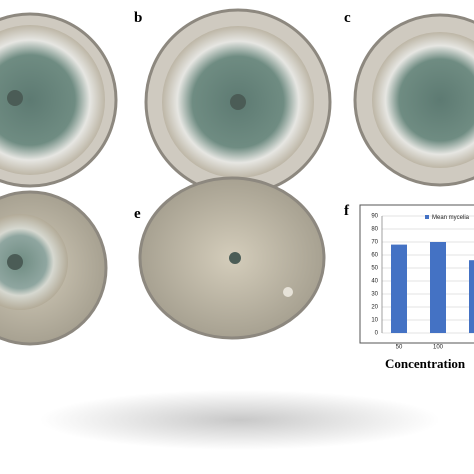 This screenshot has width=474, height=474. What do you see at coordinates (374, 243) in the screenshot?
I see `y-tick-label: 70` at bounding box center [374, 243].